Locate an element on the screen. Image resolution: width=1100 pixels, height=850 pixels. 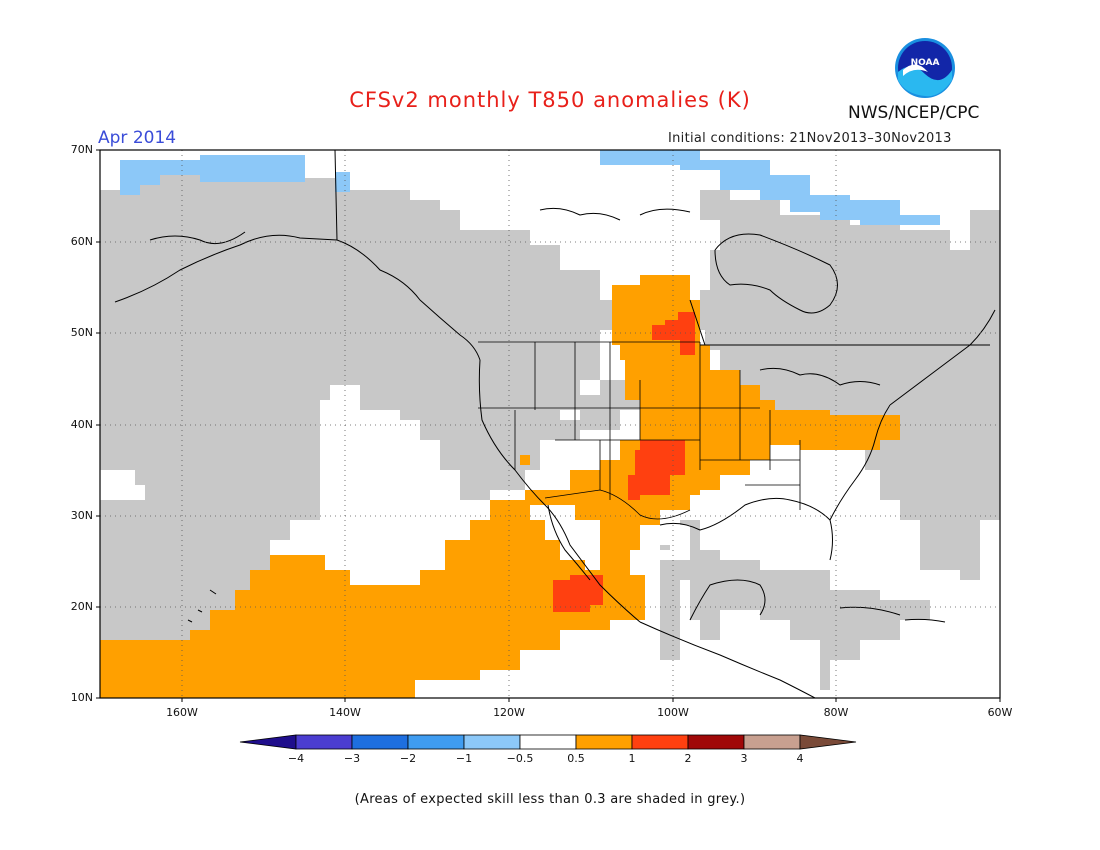
lon-label: 100W is located at coordinates (673, 712).